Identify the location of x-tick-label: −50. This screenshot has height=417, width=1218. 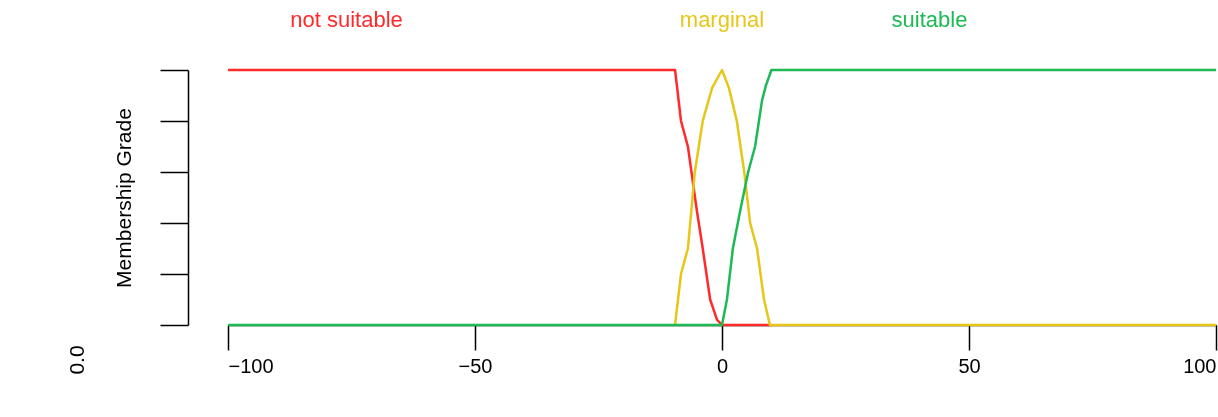
(475, 365).